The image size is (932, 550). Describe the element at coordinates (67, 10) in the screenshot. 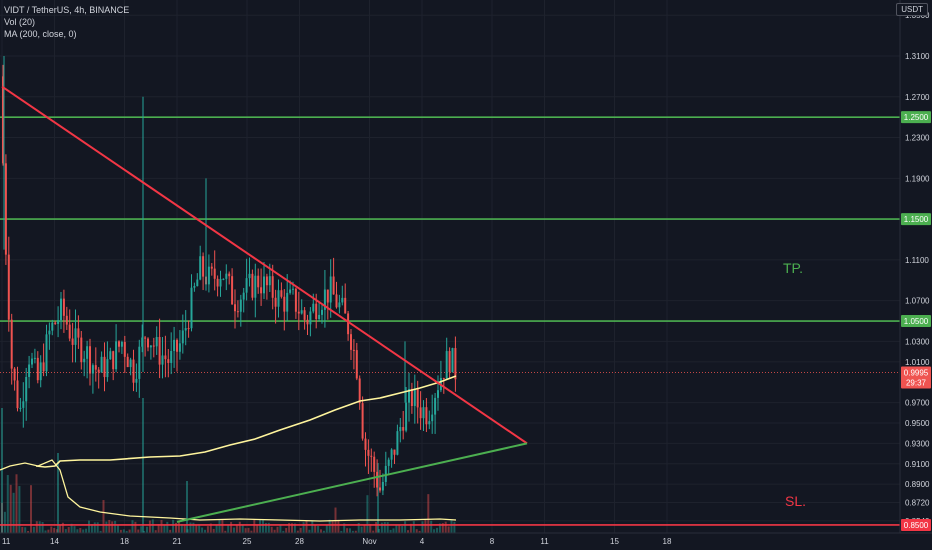

I see `symbol-label: VIDT / TetherUS, 4h, BINANCE` at that location.